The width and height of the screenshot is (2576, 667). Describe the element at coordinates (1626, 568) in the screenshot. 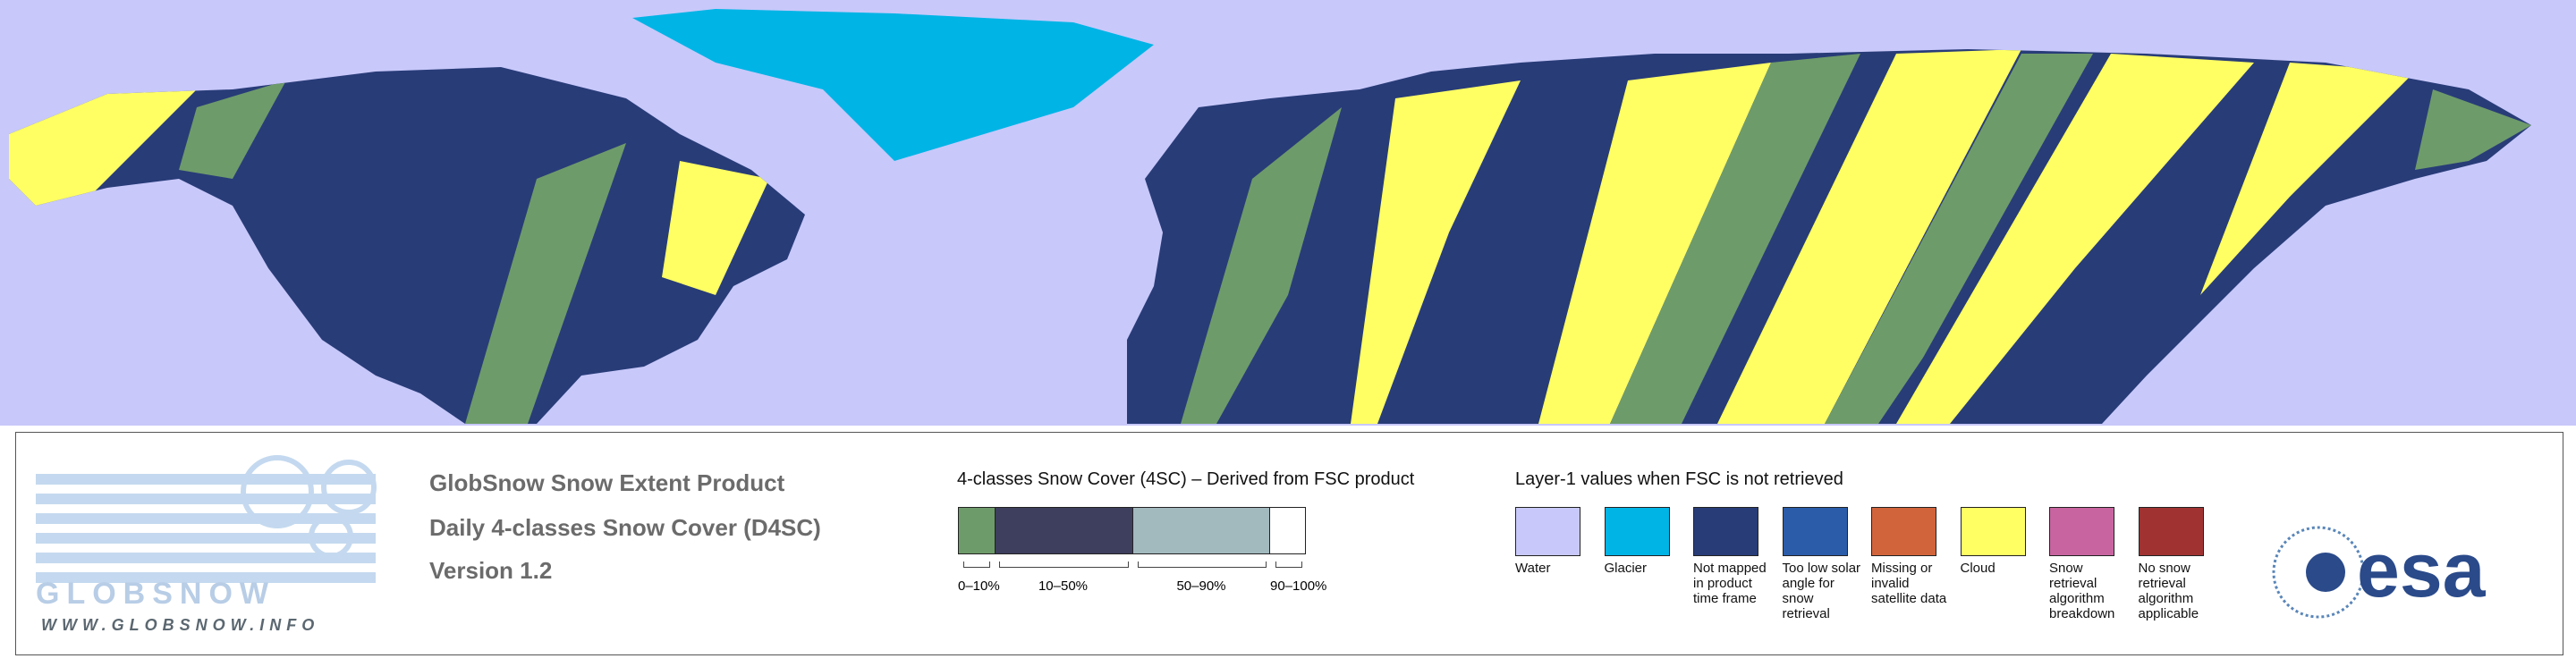

I see `layer1-label: Glacier` at that location.